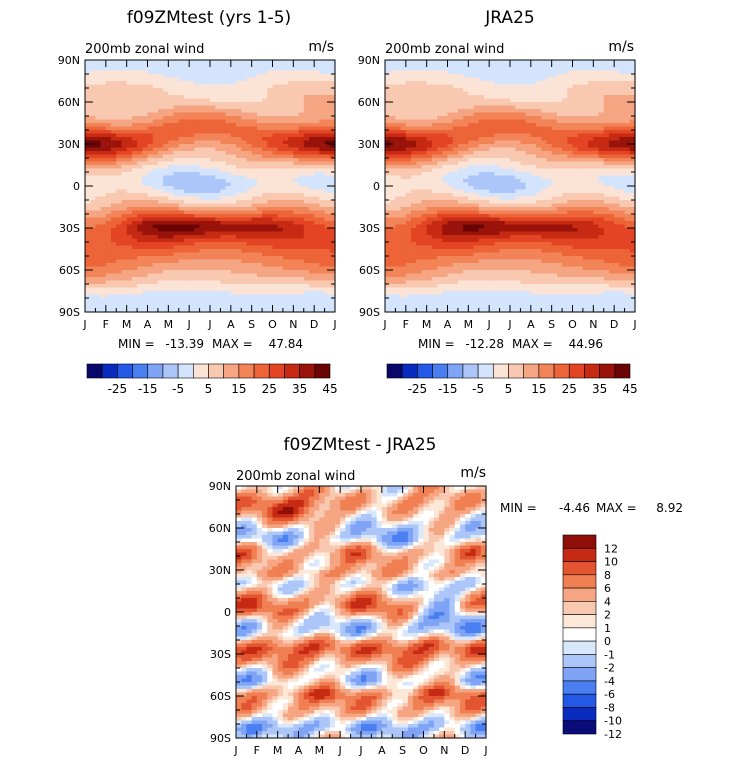  Describe the element at coordinates (286, 344) in the screenshot. I see `max-value: 47.84` at that location.